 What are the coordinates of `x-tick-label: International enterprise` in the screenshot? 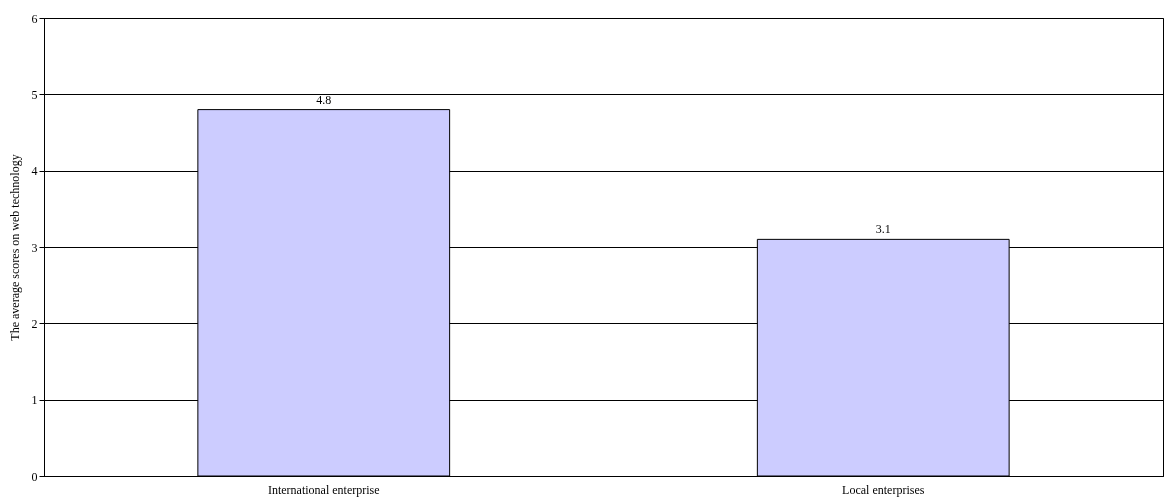 It's located at (323, 489).